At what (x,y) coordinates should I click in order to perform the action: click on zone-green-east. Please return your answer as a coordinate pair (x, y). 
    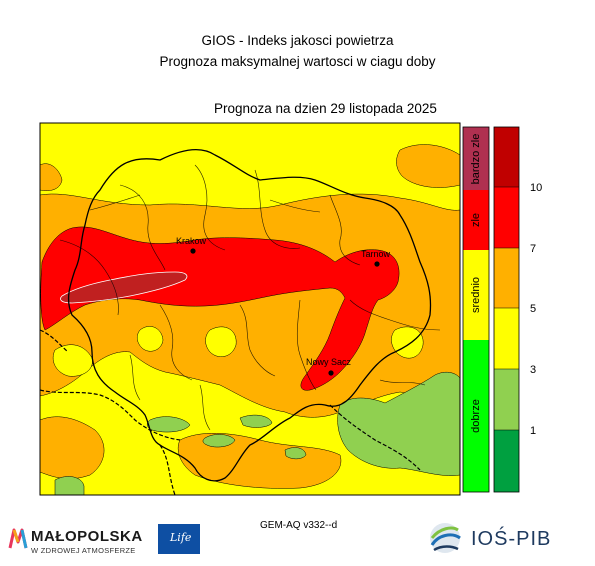
    Looking at the image, I should click on (398, 423).